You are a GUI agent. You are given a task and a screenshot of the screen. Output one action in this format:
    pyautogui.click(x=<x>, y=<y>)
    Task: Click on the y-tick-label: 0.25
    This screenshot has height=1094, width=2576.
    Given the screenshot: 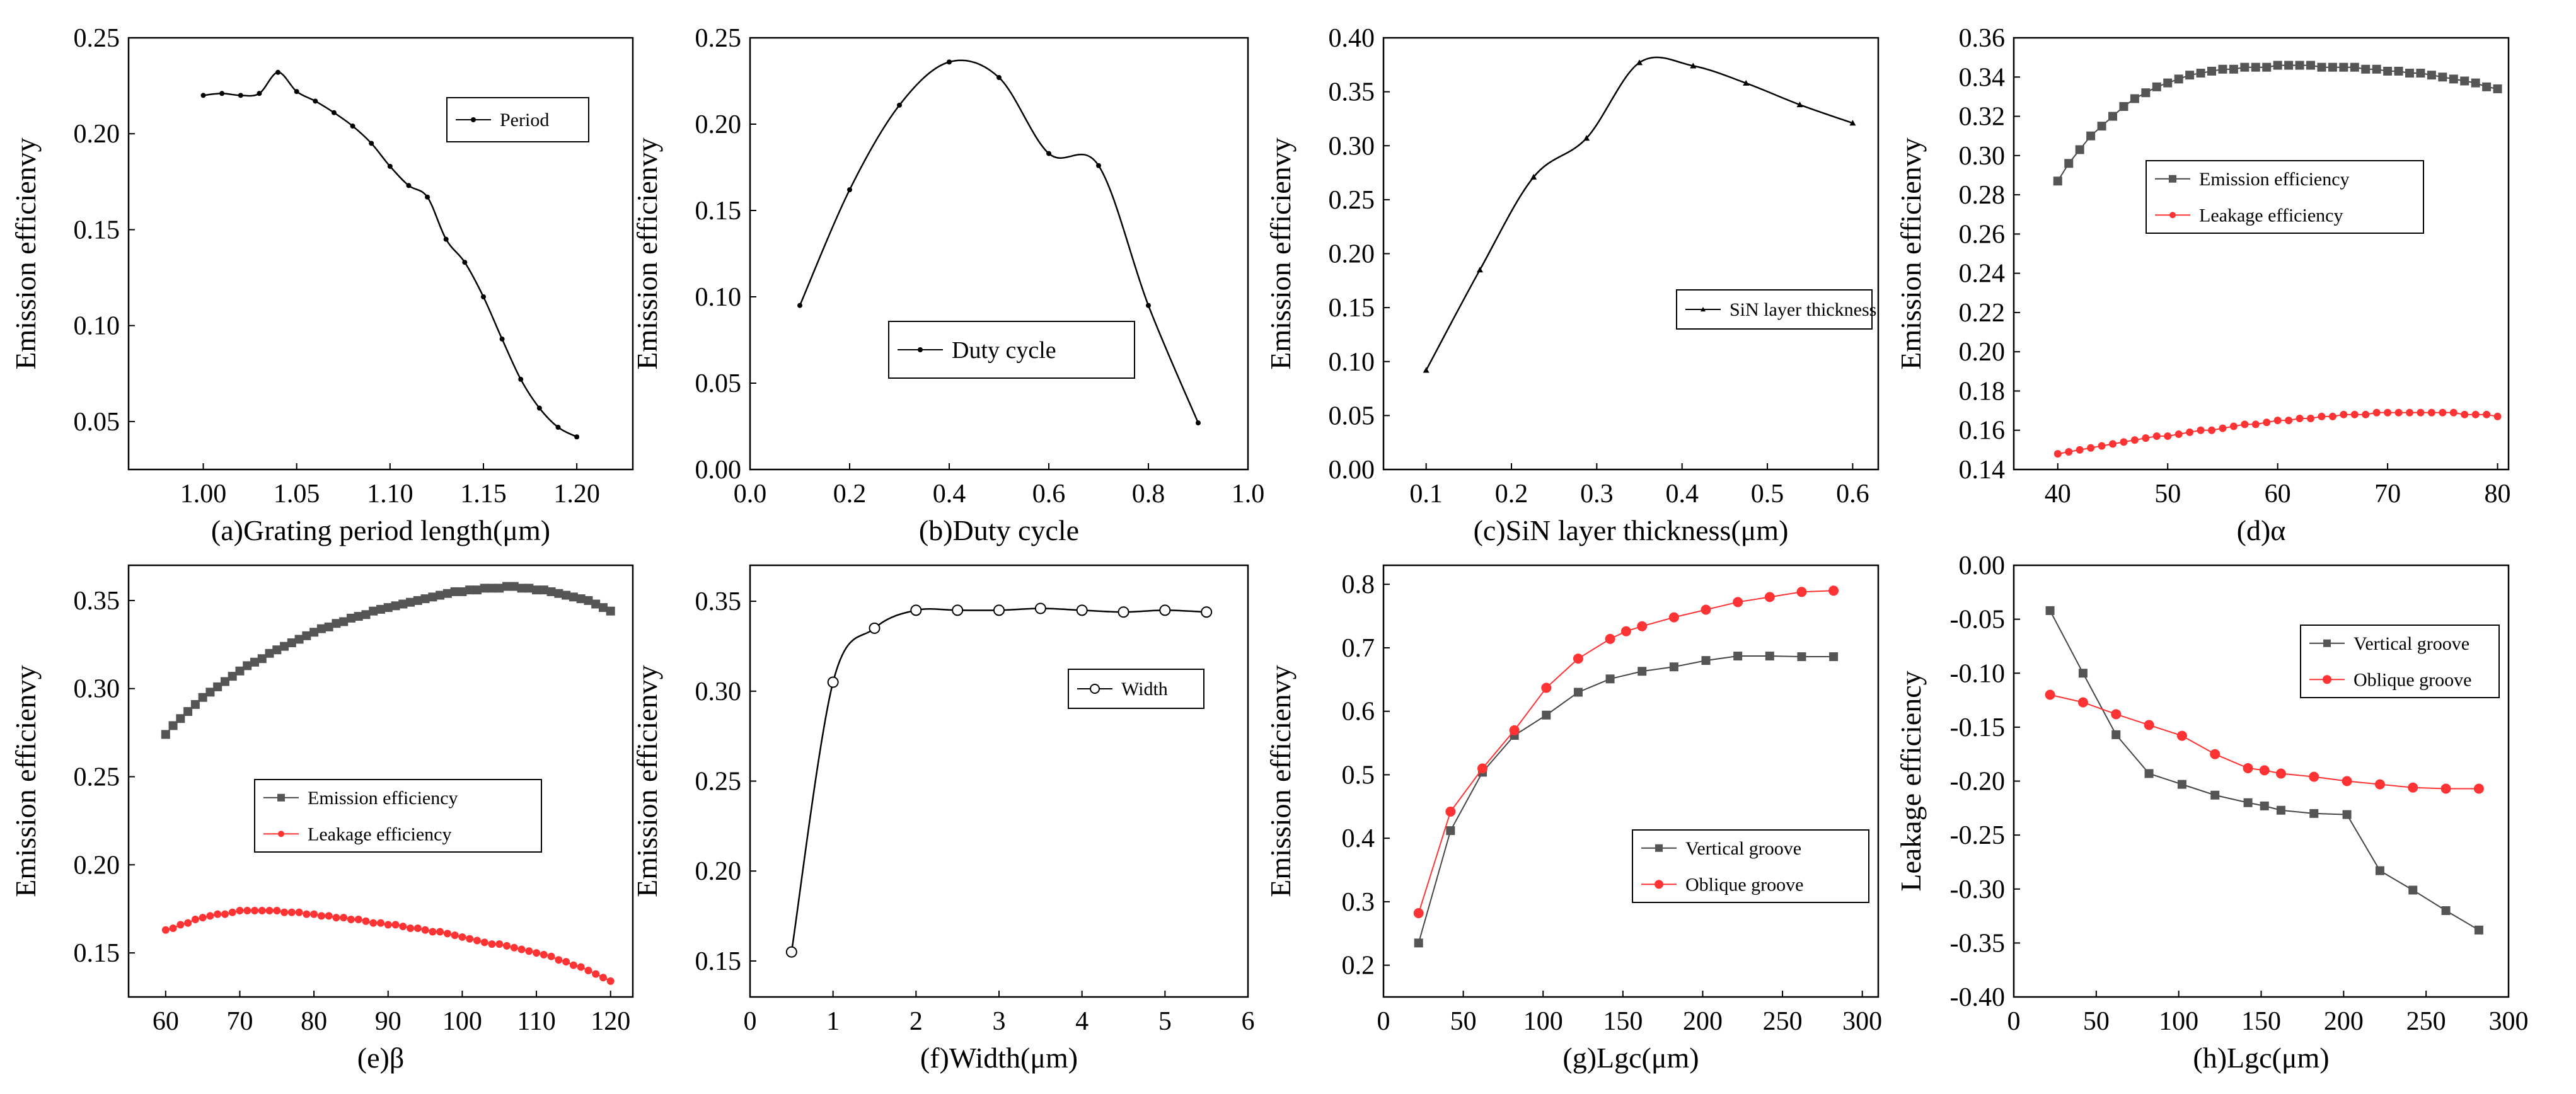 What is the action you would take?
    pyautogui.click(x=1352, y=200)
    